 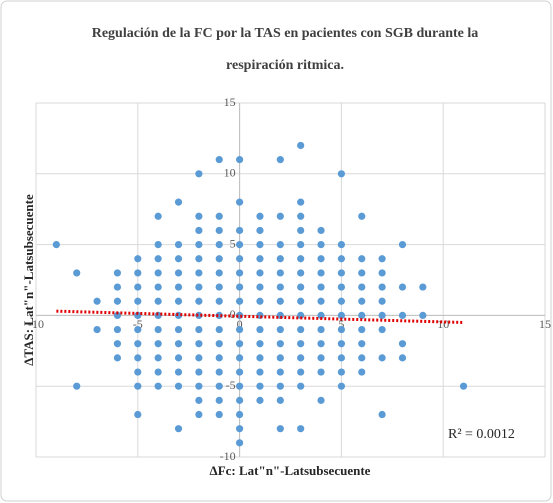 I want to click on x-tick-label: -5, so click(x=138, y=324).